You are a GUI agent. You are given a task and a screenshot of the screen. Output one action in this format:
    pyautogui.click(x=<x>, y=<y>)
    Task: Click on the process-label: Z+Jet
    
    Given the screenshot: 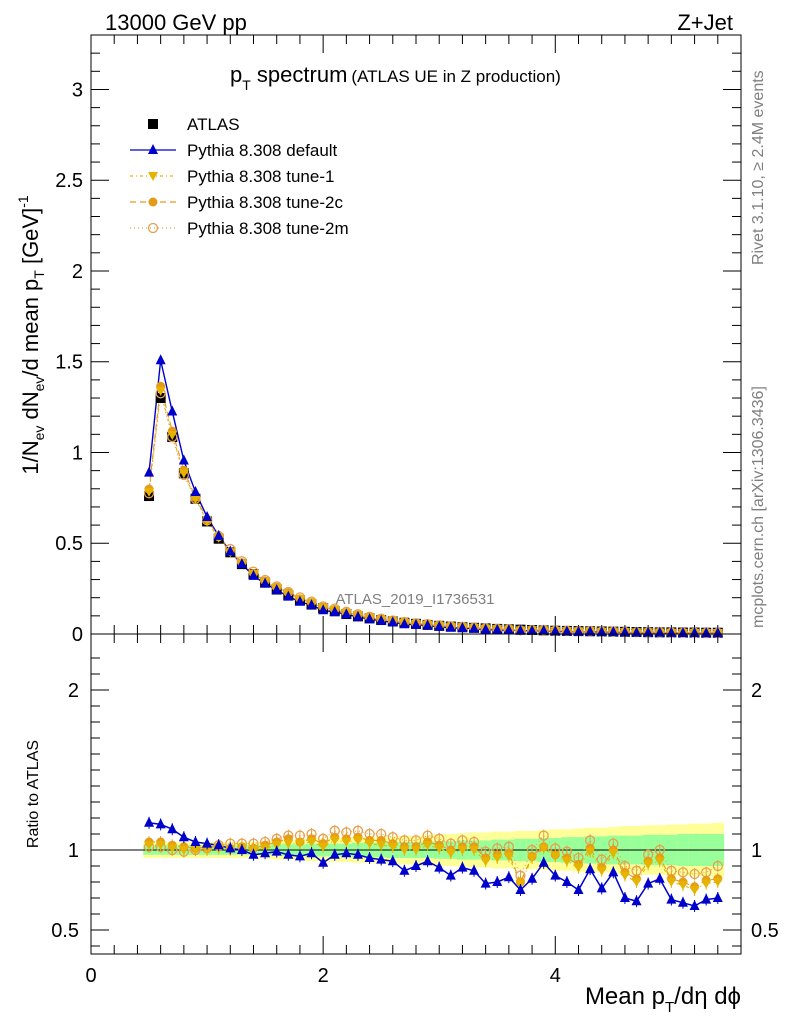 What is the action you would take?
    pyautogui.click(x=705, y=22)
    